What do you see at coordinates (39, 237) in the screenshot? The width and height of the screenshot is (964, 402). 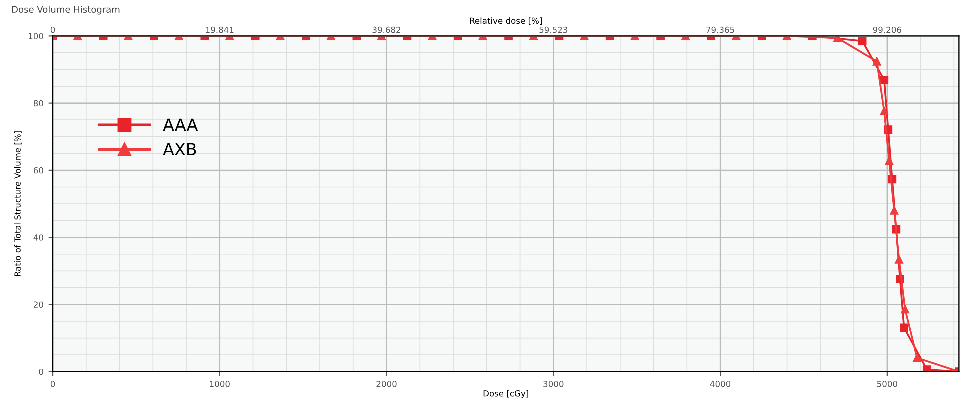 I see `y-tick-label: 40` at bounding box center [39, 237].